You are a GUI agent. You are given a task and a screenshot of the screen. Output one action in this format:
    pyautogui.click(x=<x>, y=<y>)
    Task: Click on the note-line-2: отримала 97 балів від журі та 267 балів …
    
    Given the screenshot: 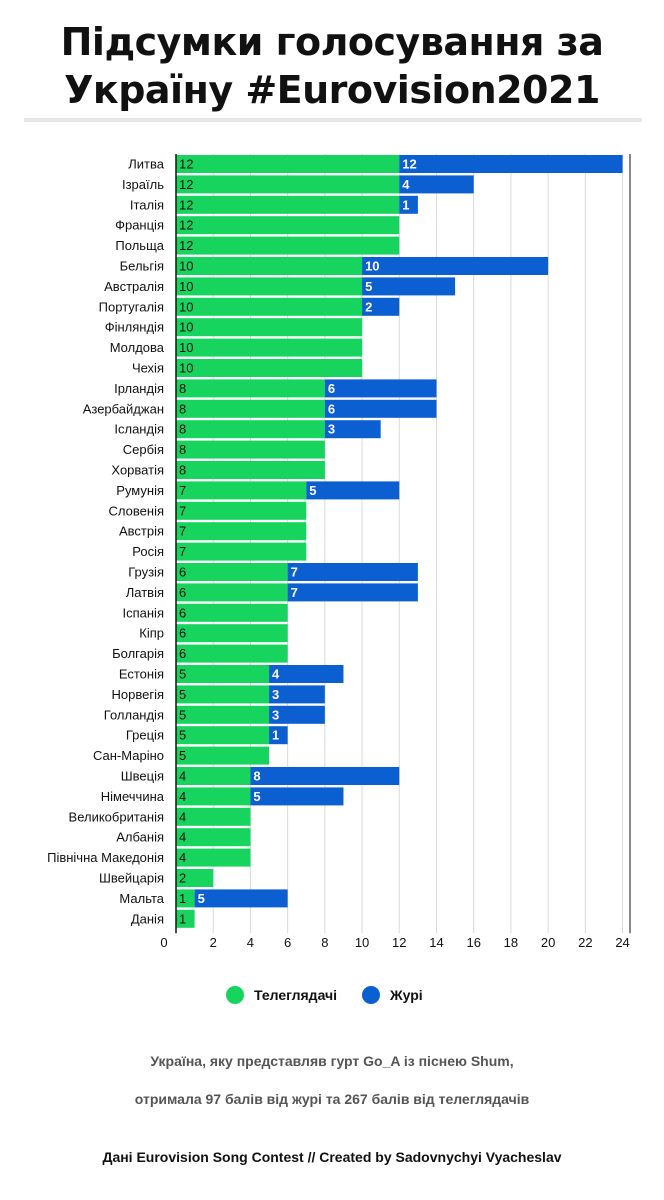 What is the action you would take?
    pyautogui.click(x=332, y=1099)
    